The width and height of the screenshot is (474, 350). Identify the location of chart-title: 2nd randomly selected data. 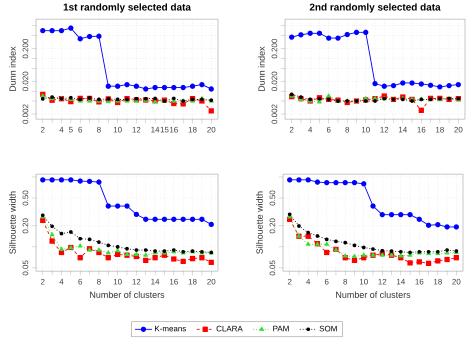
(375, 8).